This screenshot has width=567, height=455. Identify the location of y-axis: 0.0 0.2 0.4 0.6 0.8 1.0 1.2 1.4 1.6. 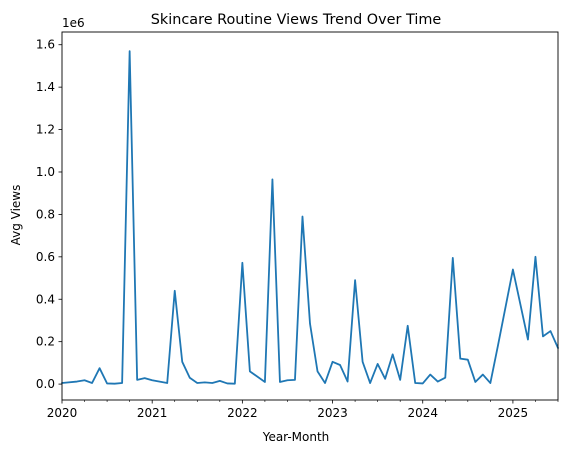
(49, 214).